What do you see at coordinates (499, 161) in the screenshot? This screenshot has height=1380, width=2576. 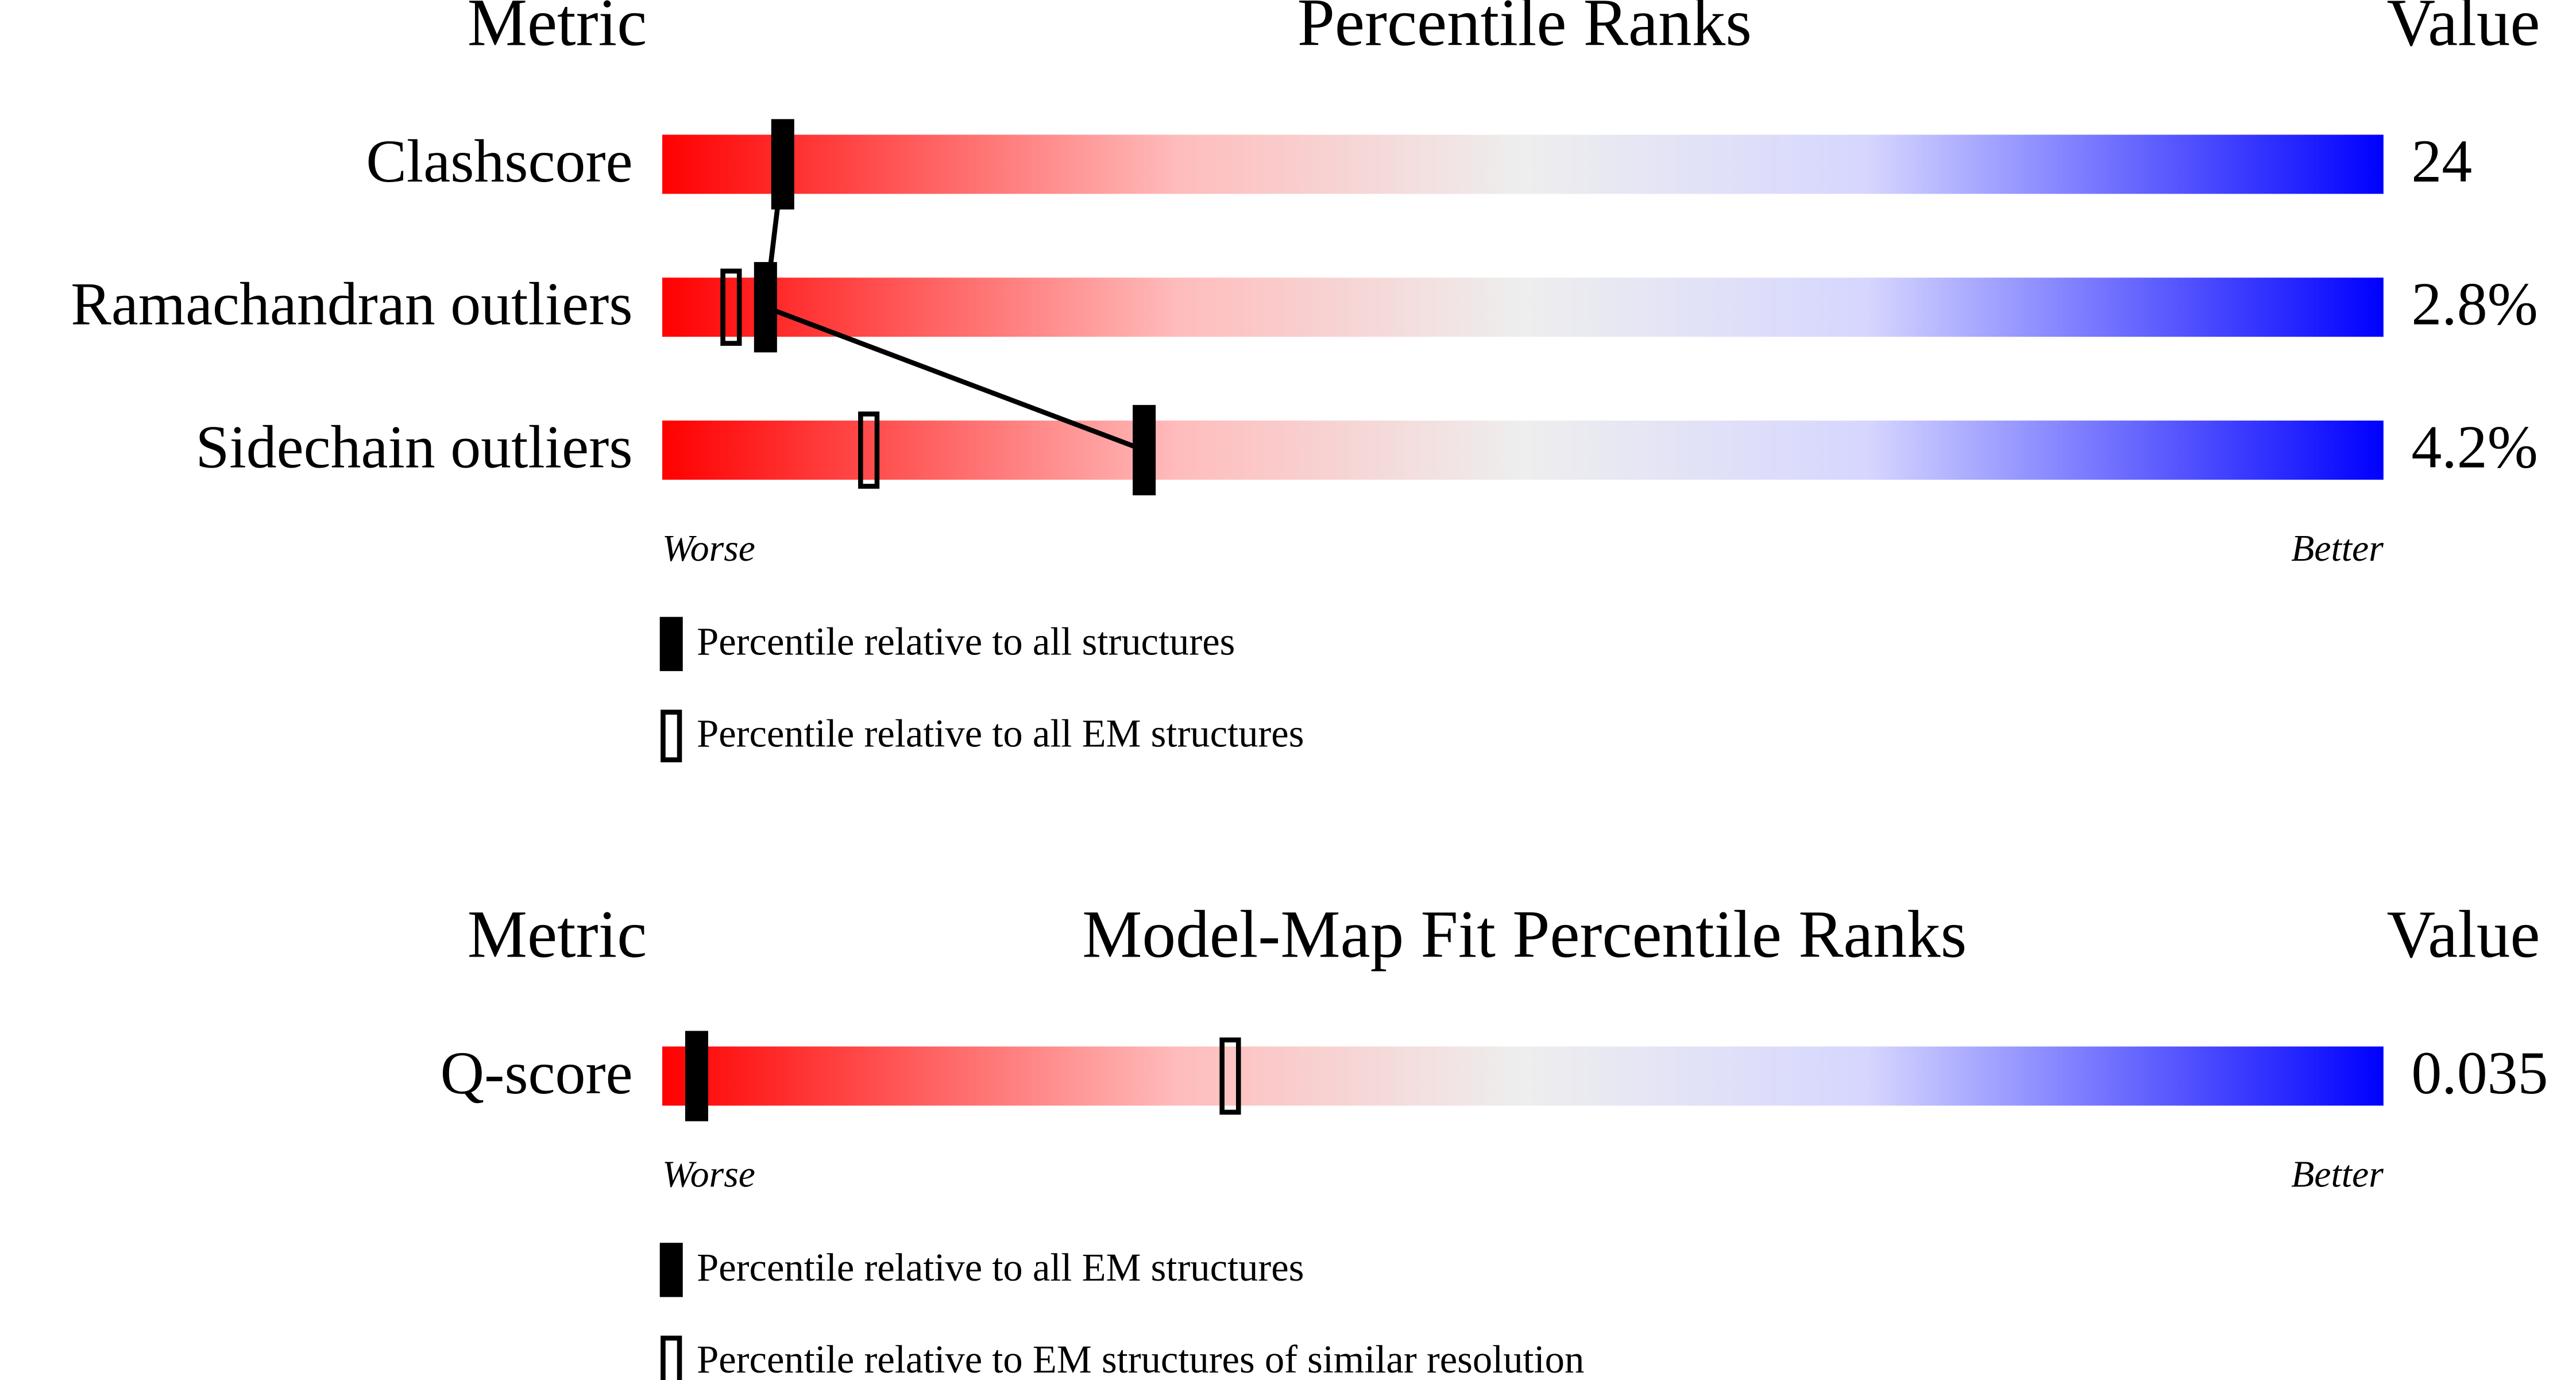 I see `metric-label: Clashscore` at bounding box center [499, 161].